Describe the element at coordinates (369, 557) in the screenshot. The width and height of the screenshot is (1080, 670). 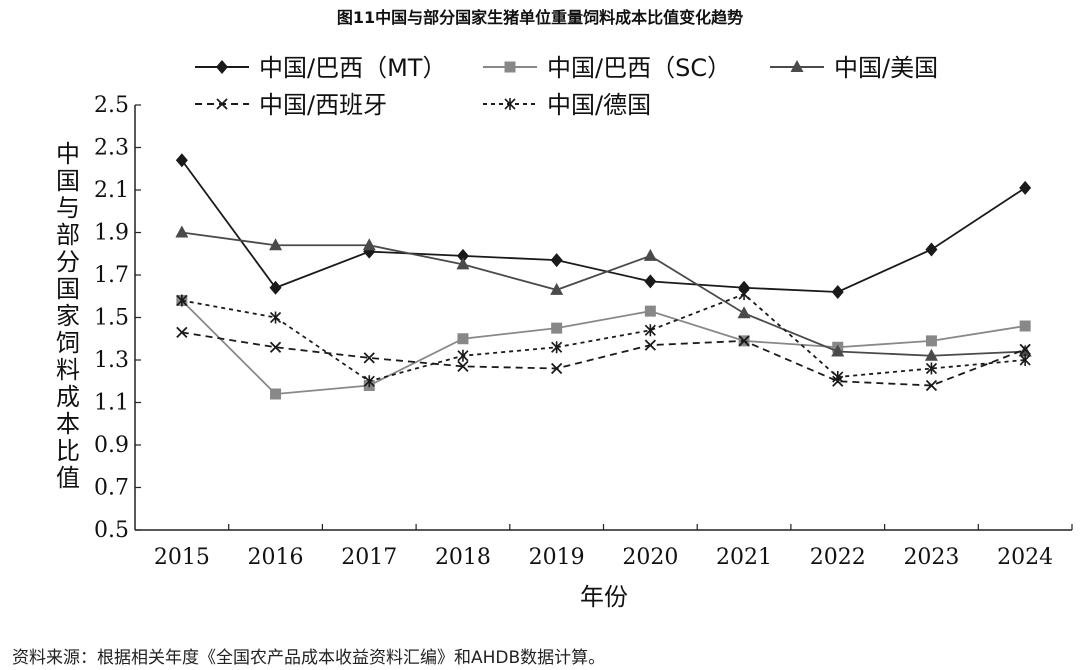
I see `x-tick-label: 2017` at that location.